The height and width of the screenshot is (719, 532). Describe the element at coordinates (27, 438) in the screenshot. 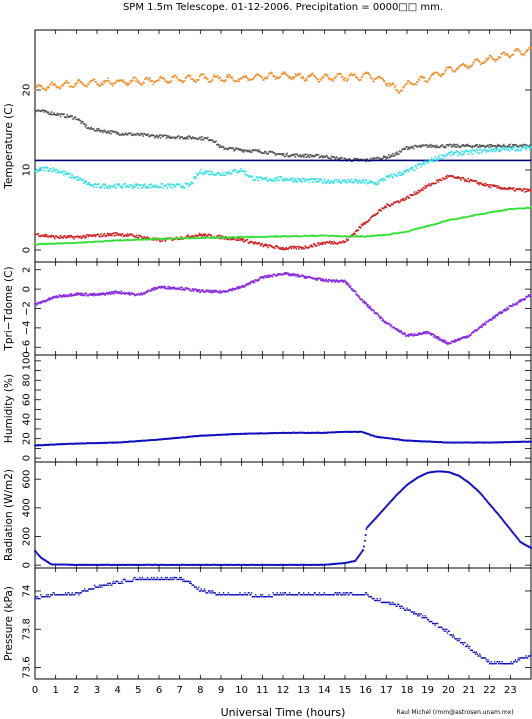

I see `y-tick-label: 20` at that location.